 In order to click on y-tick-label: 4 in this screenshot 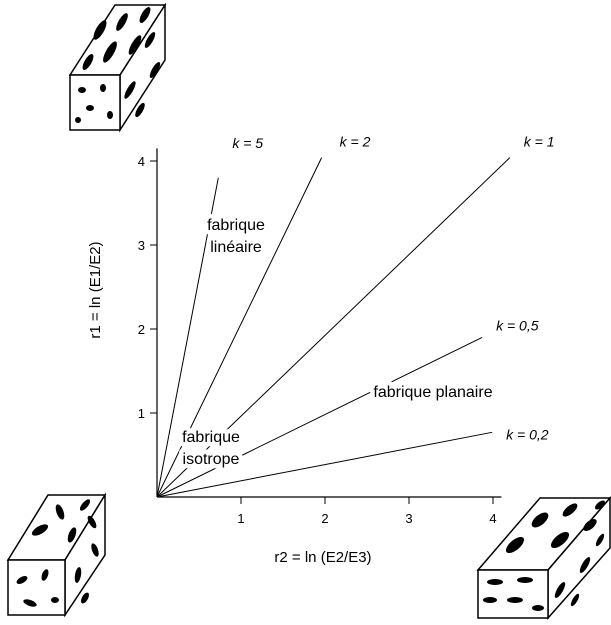, I will do `click(141, 161)`.